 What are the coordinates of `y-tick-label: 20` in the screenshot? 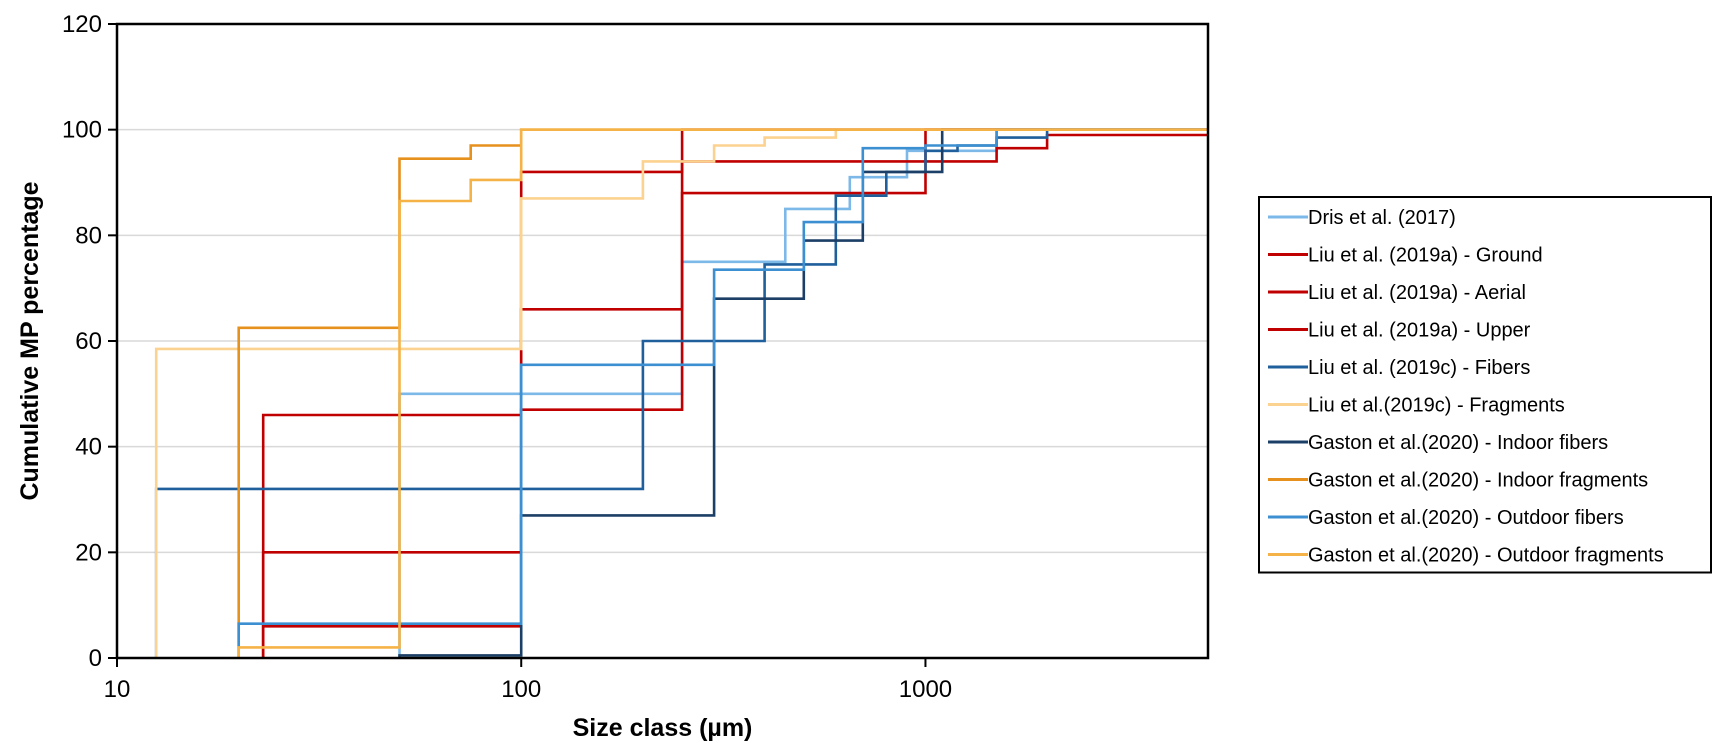 It's located at (88, 552).